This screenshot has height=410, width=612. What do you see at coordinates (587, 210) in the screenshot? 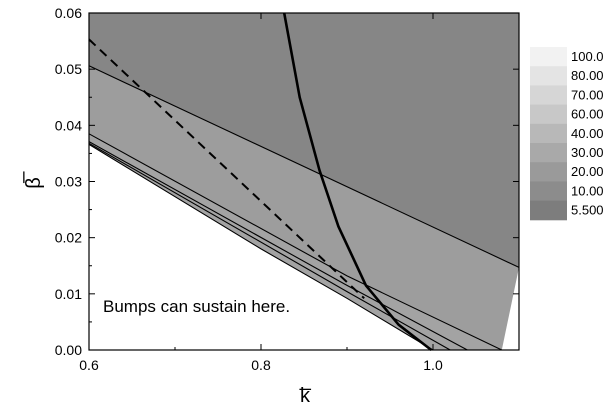
I see `legend-label: 5.500` at bounding box center [587, 210].